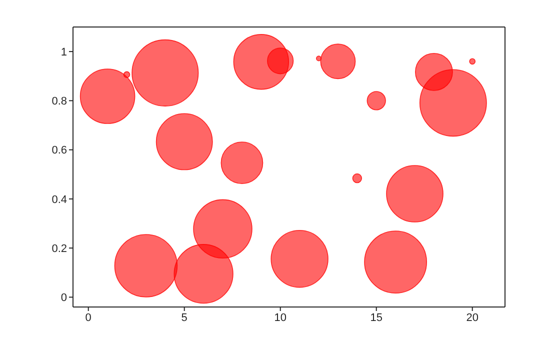 This screenshot has width=560, height=337. What do you see at coordinates (63, 52) in the screenshot?
I see `y-tick-label: 1` at bounding box center [63, 52].